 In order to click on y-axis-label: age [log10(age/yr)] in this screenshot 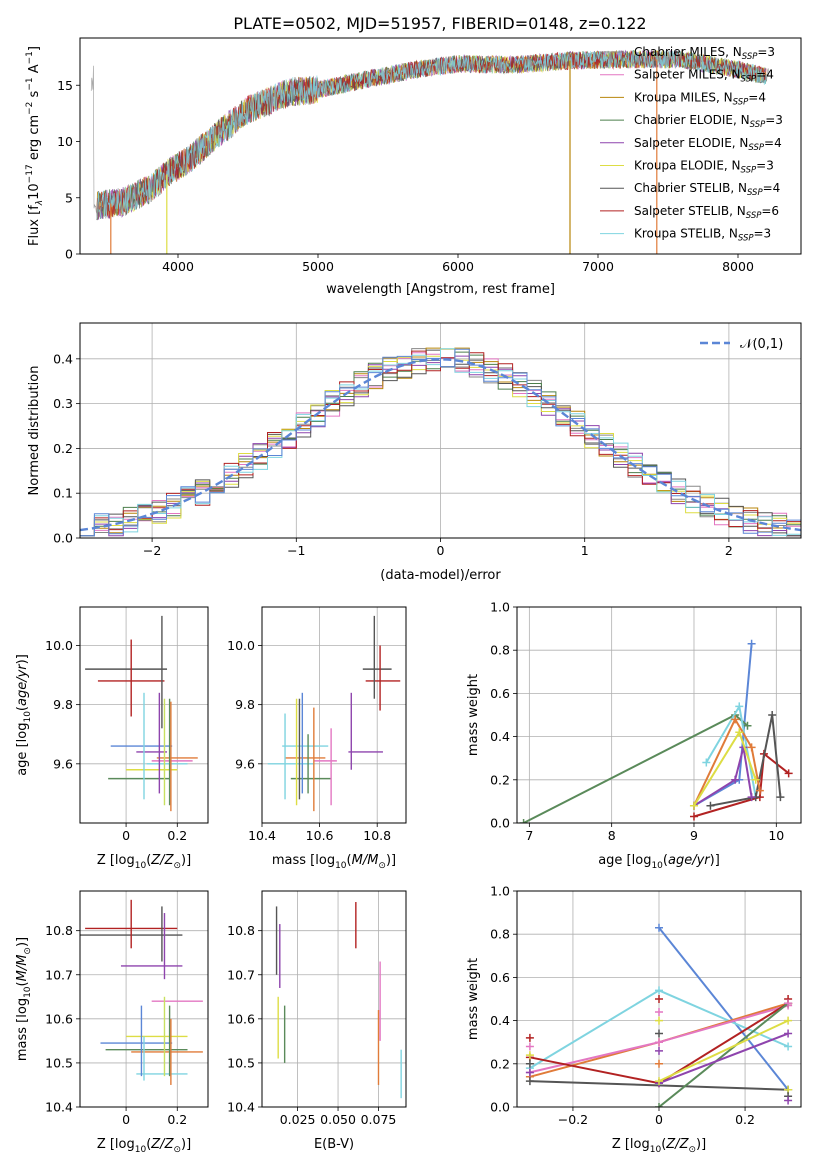, I will do `click(24, 715)`.